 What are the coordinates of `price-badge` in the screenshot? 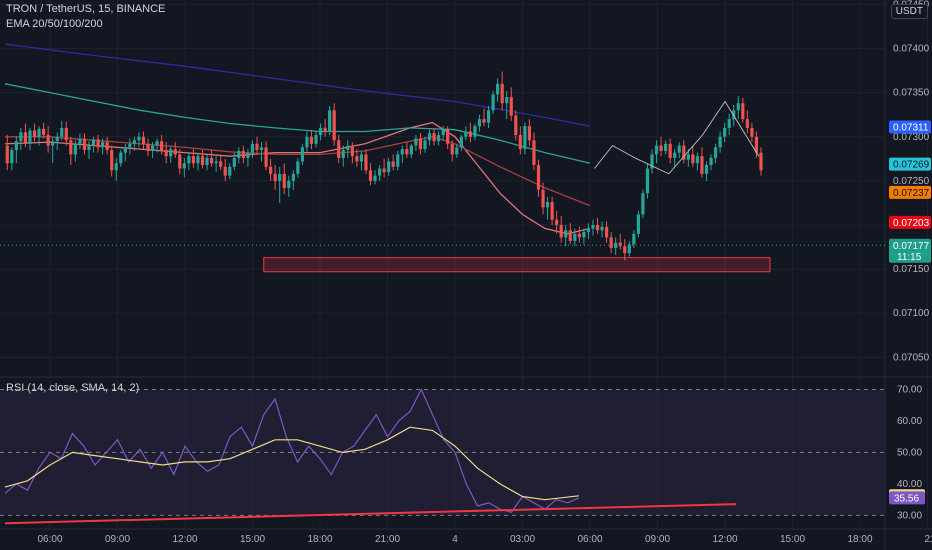 It's located at (910, 222).